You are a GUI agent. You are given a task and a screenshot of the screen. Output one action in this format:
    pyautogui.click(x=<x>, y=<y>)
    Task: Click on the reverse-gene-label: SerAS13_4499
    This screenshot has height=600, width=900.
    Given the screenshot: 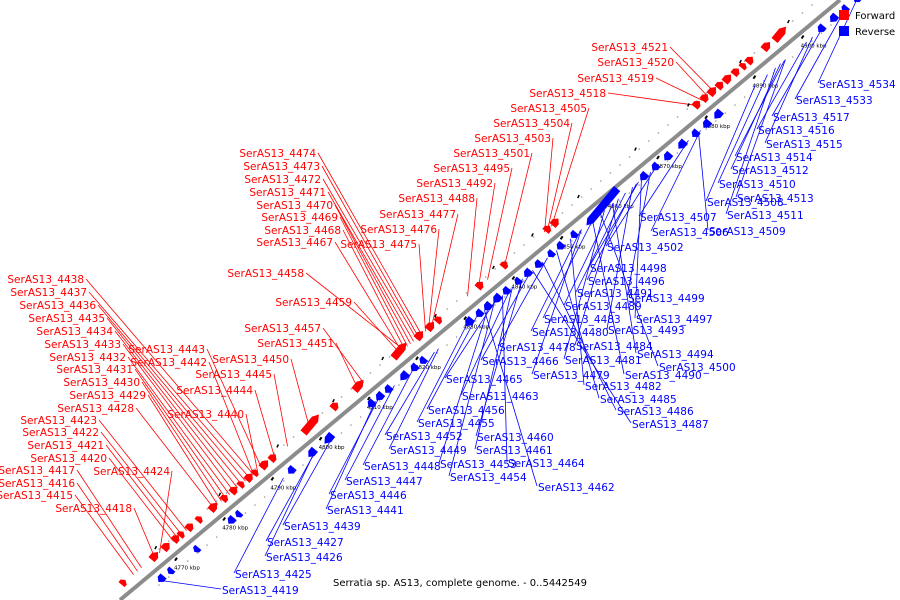 What is the action you would take?
    pyautogui.click(x=666, y=299)
    